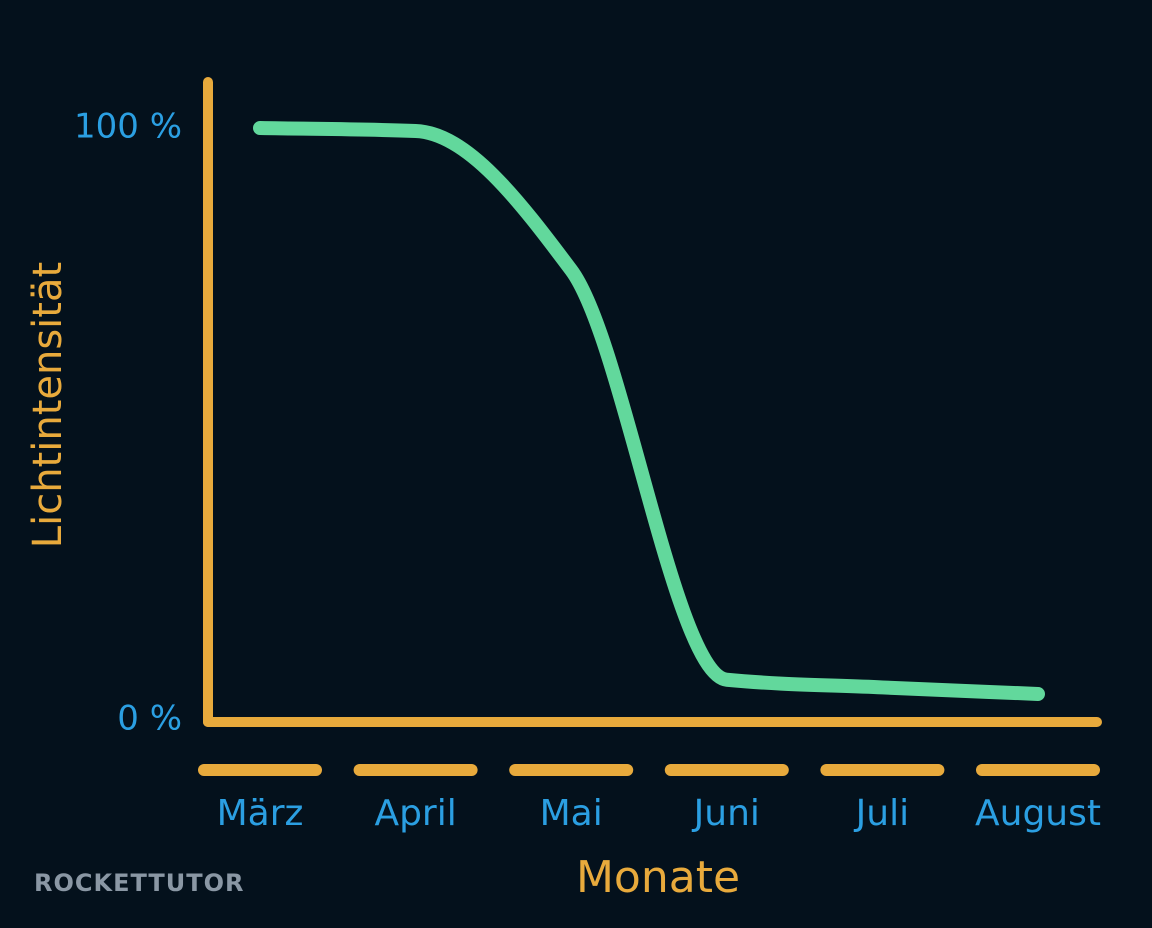 This screenshot has width=1152, height=928. What do you see at coordinates (1038, 813) in the screenshot?
I see `x-tick-label: August` at bounding box center [1038, 813].